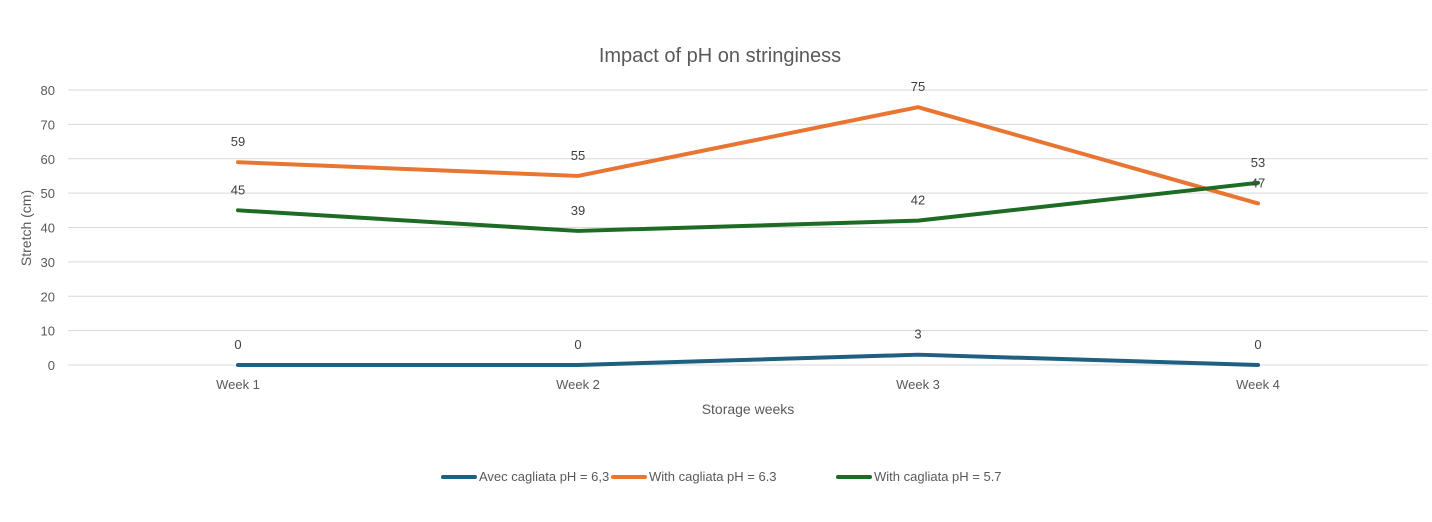  What do you see at coordinates (748, 409) in the screenshot?
I see `x-axis-label: Storage weeks` at bounding box center [748, 409].